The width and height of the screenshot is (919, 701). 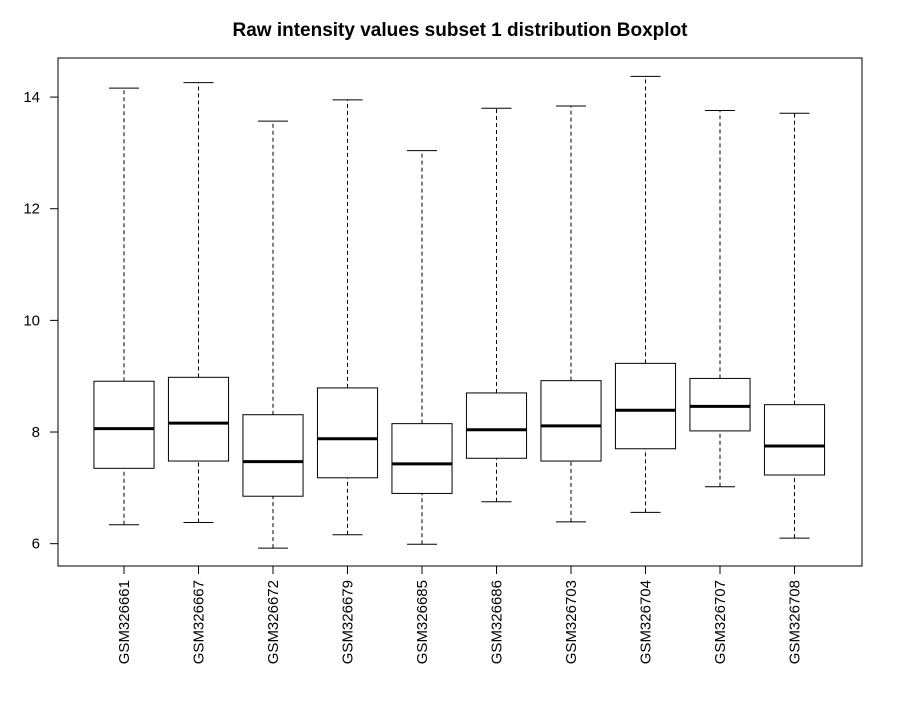 I want to click on box-GSM326667, so click(x=198, y=302).